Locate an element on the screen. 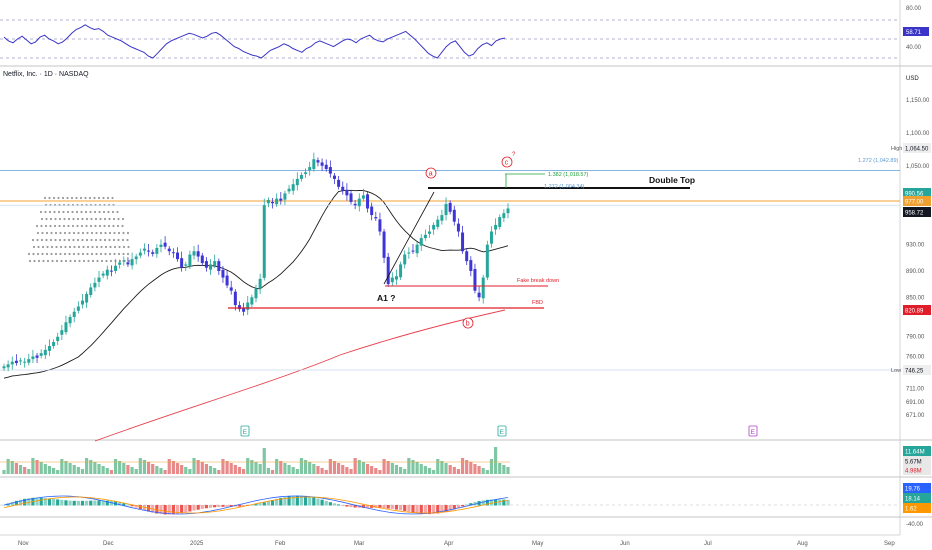 This screenshot has height=550, width=932. price-tick: 890.00 is located at coordinates (915, 272).